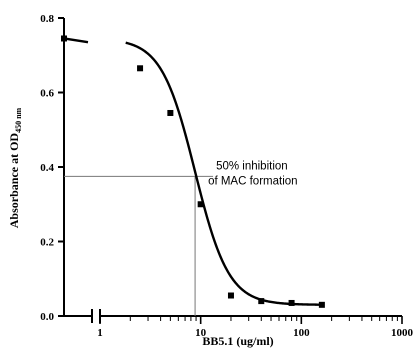  I want to click on zero-dose-curve-segment, so click(76, 40).